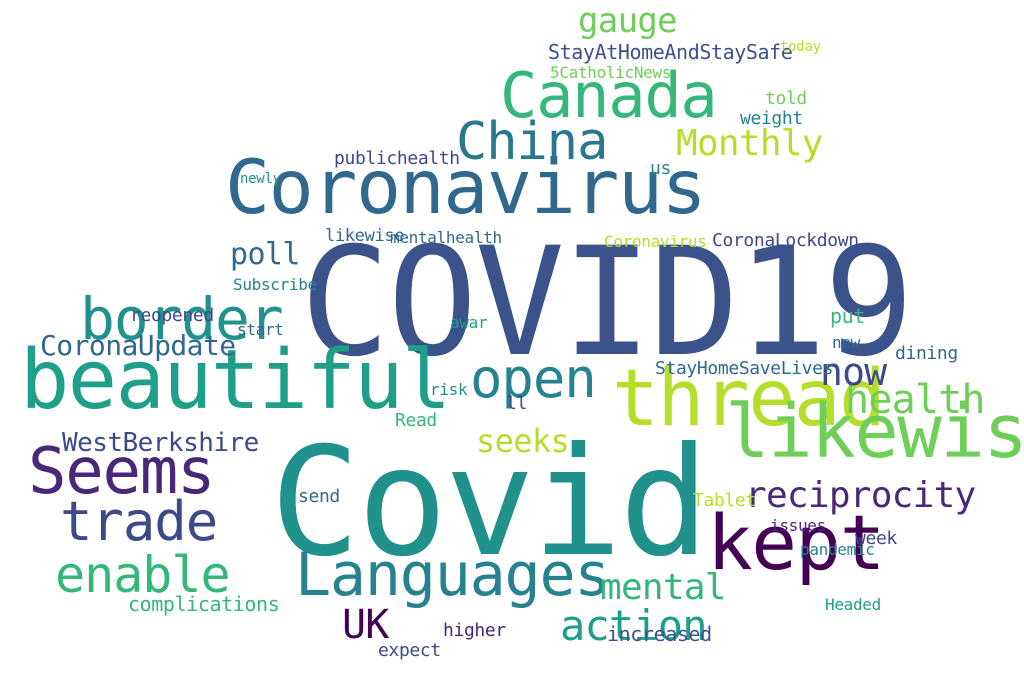  What do you see at coordinates (172, 315) in the screenshot?
I see `cloud-word: reopened` at bounding box center [172, 315].